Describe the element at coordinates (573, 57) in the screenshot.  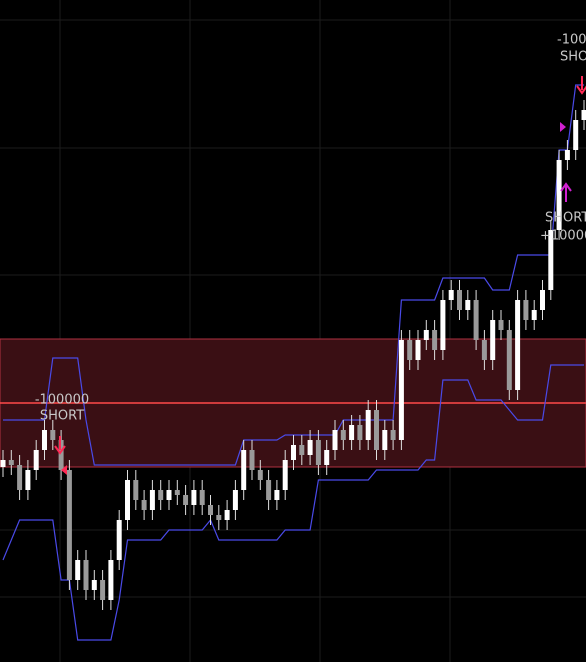
I see `annotation: SHO` at that location.